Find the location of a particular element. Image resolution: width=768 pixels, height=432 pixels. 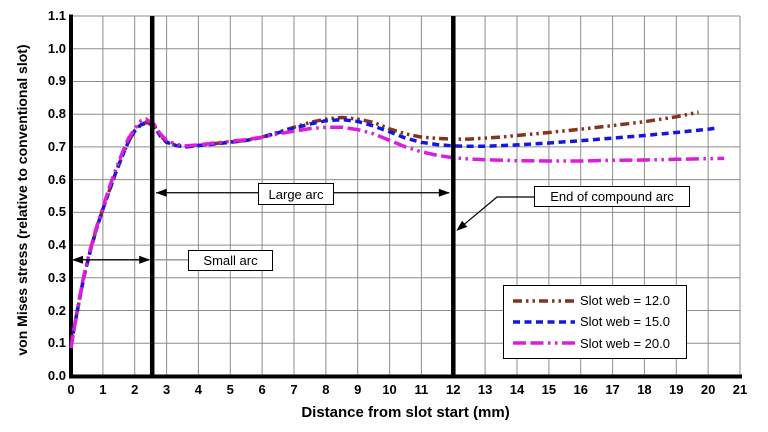

y-tick-label: 0.9 is located at coordinates (56, 81).